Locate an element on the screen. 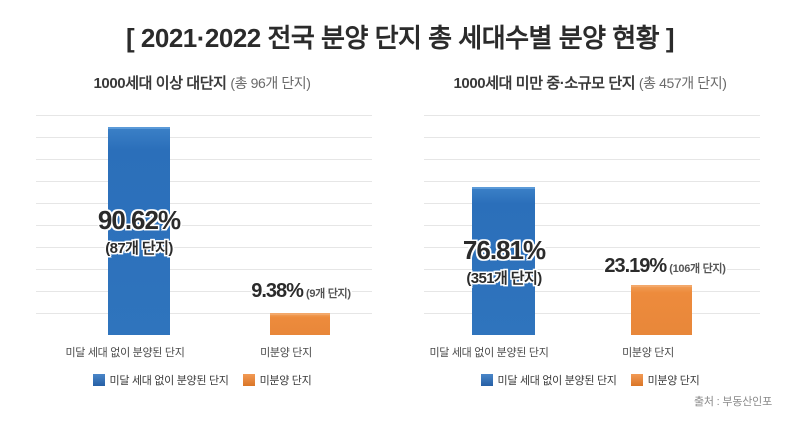 The width and height of the screenshot is (800, 421). bar-blue-large is located at coordinates (139, 231).